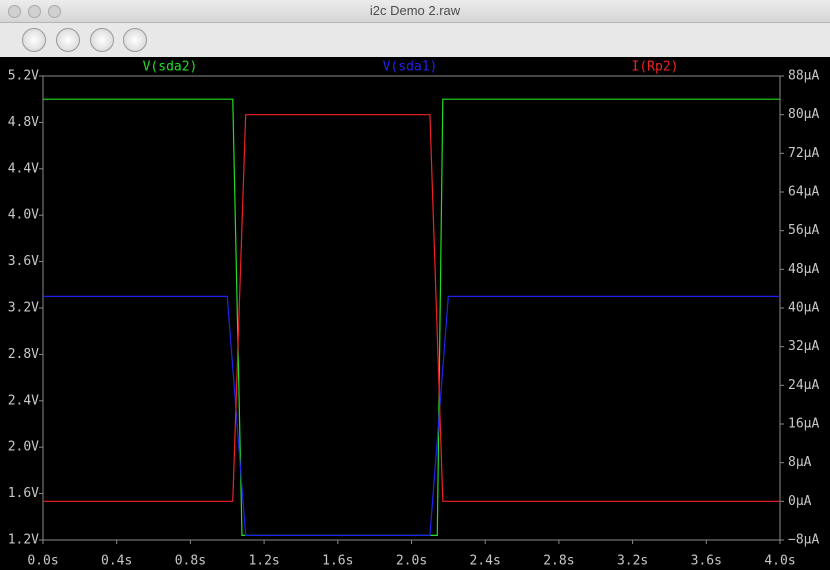 This screenshot has width=830, height=570. Describe the element at coordinates (632, 561) in the screenshot. I see `x-tick-label: 3.2s` at that location.